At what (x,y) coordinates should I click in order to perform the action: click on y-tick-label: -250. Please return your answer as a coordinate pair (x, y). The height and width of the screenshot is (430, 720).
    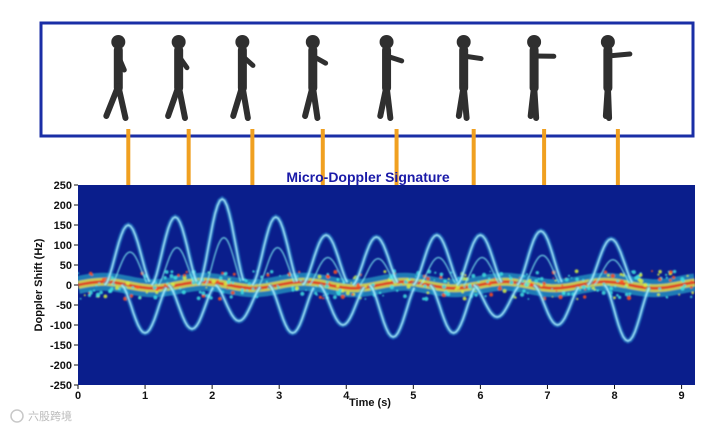
    Looking at the image, I should click on (61, 386).